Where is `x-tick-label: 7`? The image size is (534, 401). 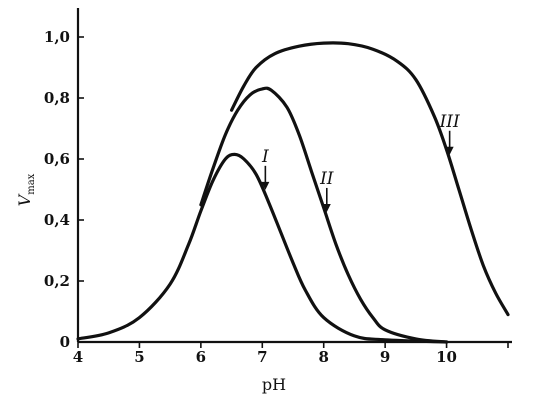 x-tick-label: 7 is located at coordinates (262, 357).